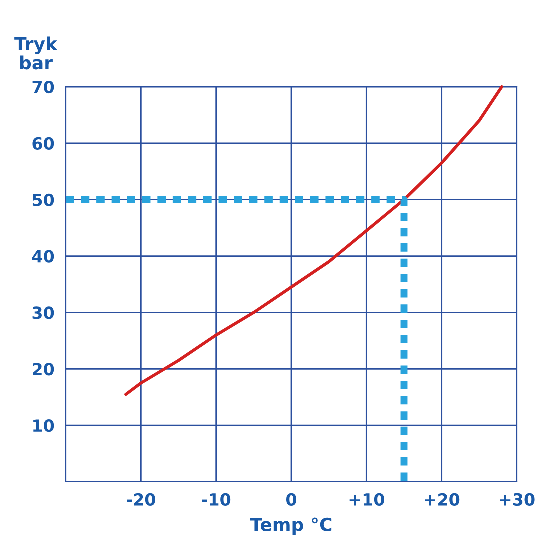  Describe the element at coordinates (291, 499) in the screenshot. I see `x-tick-label: 0` at that location.